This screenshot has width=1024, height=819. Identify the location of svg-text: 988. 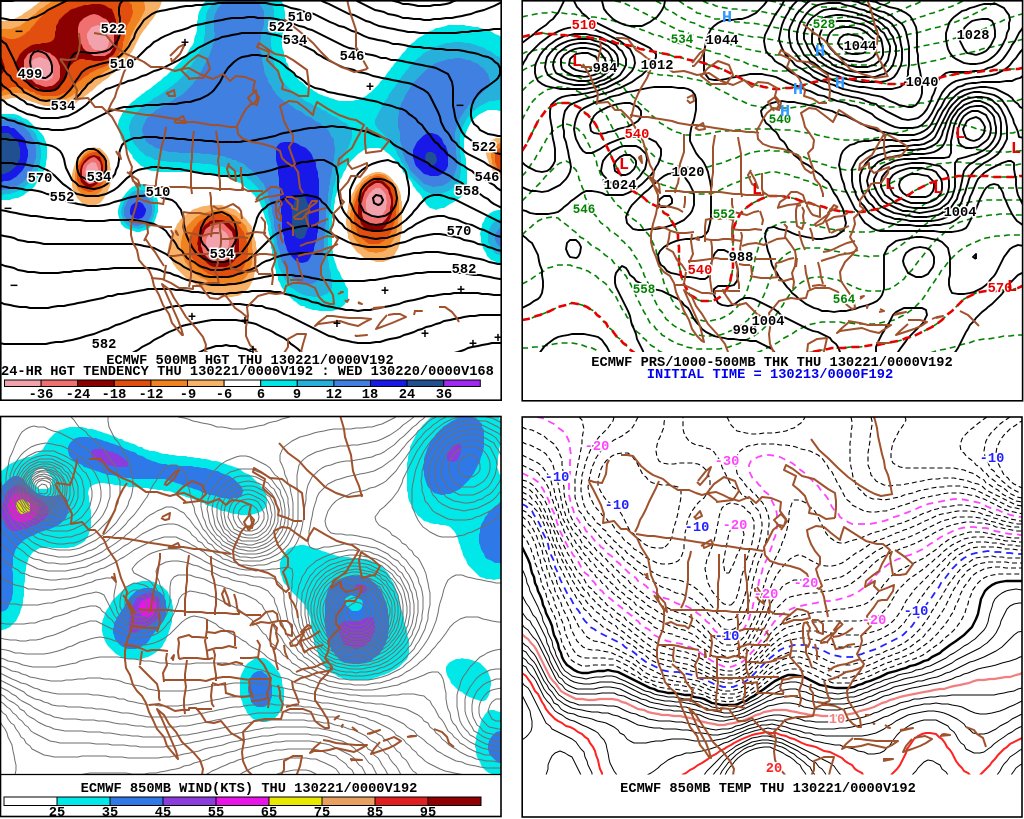
(741, 258).